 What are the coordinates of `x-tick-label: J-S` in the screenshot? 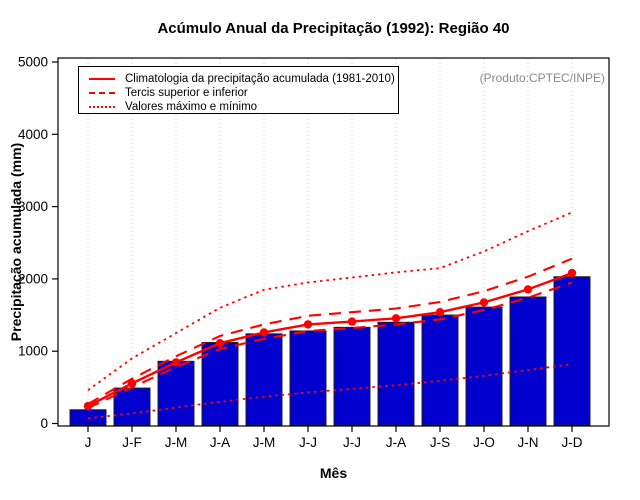 It's located at (440, 442).